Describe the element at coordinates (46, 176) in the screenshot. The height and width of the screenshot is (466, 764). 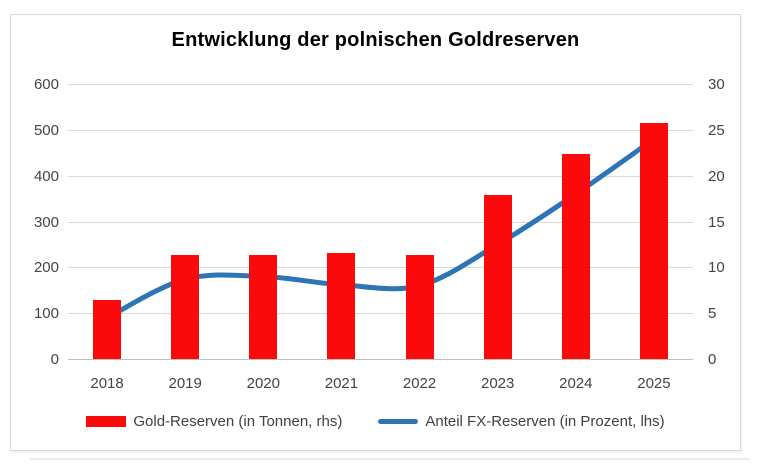
I see `left-axis-tick-label: 400` at that location.